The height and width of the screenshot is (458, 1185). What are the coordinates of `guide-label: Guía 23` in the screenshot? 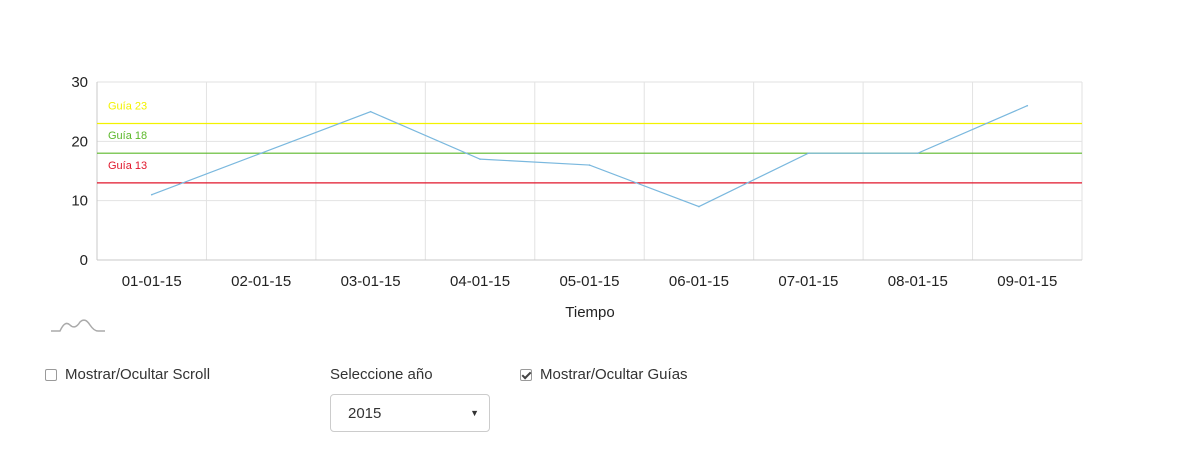 It's located at (127, 107).